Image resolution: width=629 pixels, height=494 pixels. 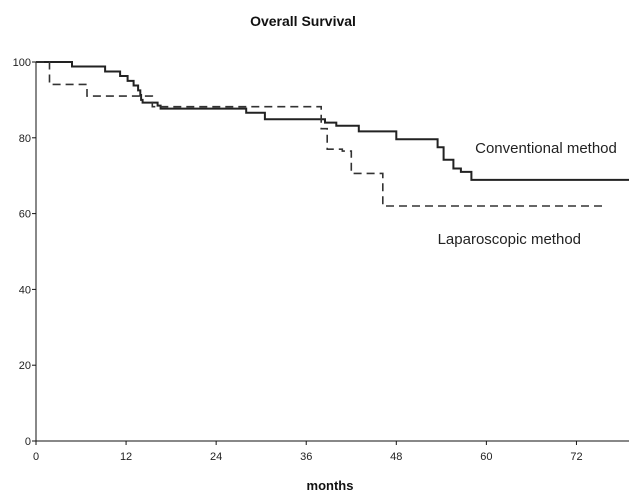 What do you see at coordinates (216, 457) in the screenshot?
I see `x-tick-label: 24` at bounding box center [216, 457].